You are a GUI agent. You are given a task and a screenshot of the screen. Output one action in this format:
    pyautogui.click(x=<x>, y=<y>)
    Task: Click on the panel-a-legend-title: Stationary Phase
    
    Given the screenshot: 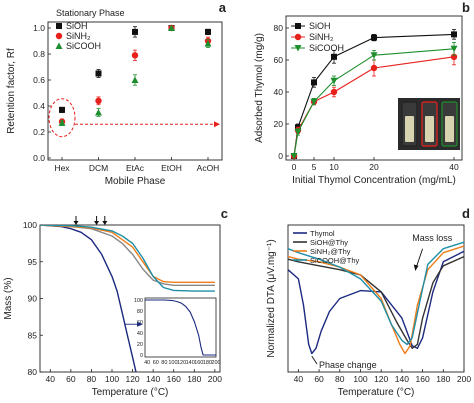 What is the action you would take?
    pyautogui.click(x=90, y=13)
    